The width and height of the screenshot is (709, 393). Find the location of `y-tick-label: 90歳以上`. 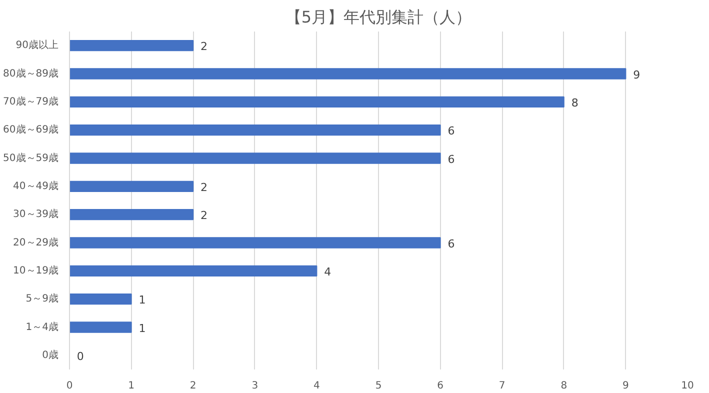

y-tick-label: 90歳以上 is located at coordinates (37, 45).